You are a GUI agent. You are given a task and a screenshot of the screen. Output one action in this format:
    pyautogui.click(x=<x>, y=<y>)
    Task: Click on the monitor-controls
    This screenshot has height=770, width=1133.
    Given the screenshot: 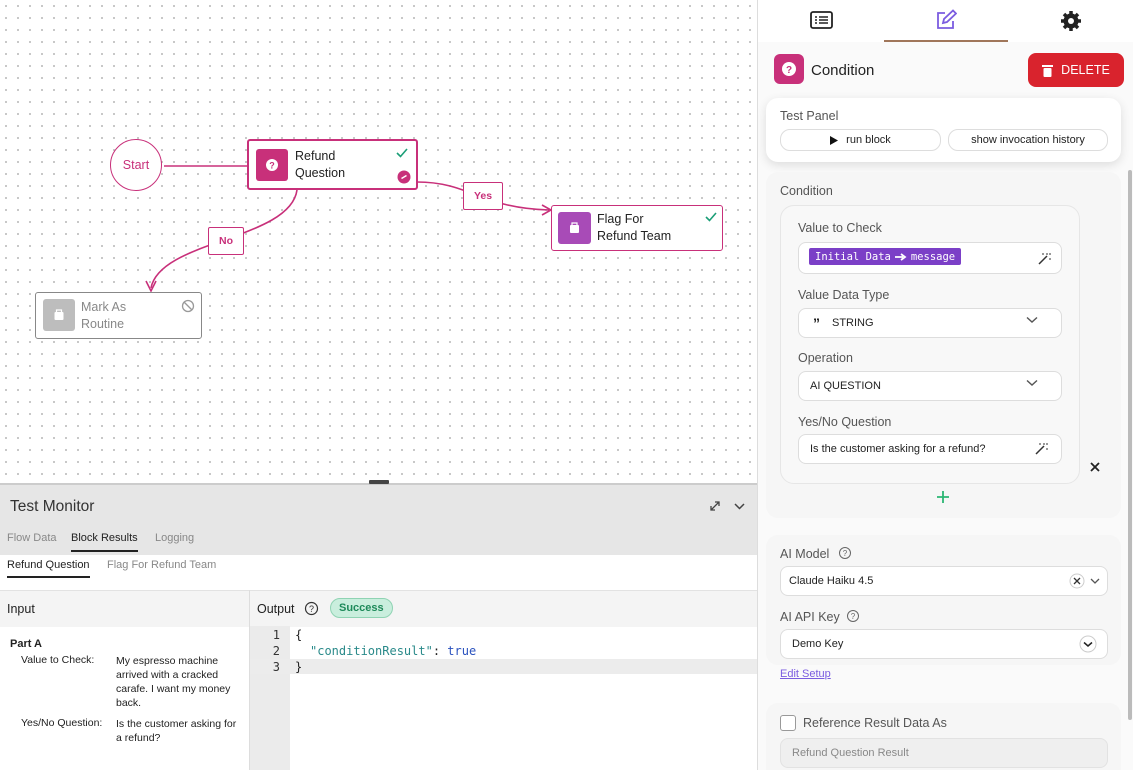 What is the action you would take?
    pyautogui.click(x=728, y=506)
    